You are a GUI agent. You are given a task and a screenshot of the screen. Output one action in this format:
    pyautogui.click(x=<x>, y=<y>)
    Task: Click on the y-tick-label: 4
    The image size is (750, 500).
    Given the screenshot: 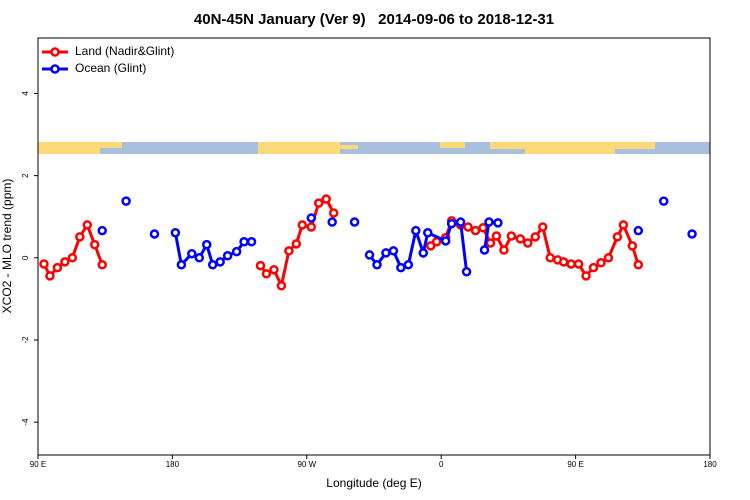 What is the action you would take?
    pyautogui.click(x=25, y=93)
    